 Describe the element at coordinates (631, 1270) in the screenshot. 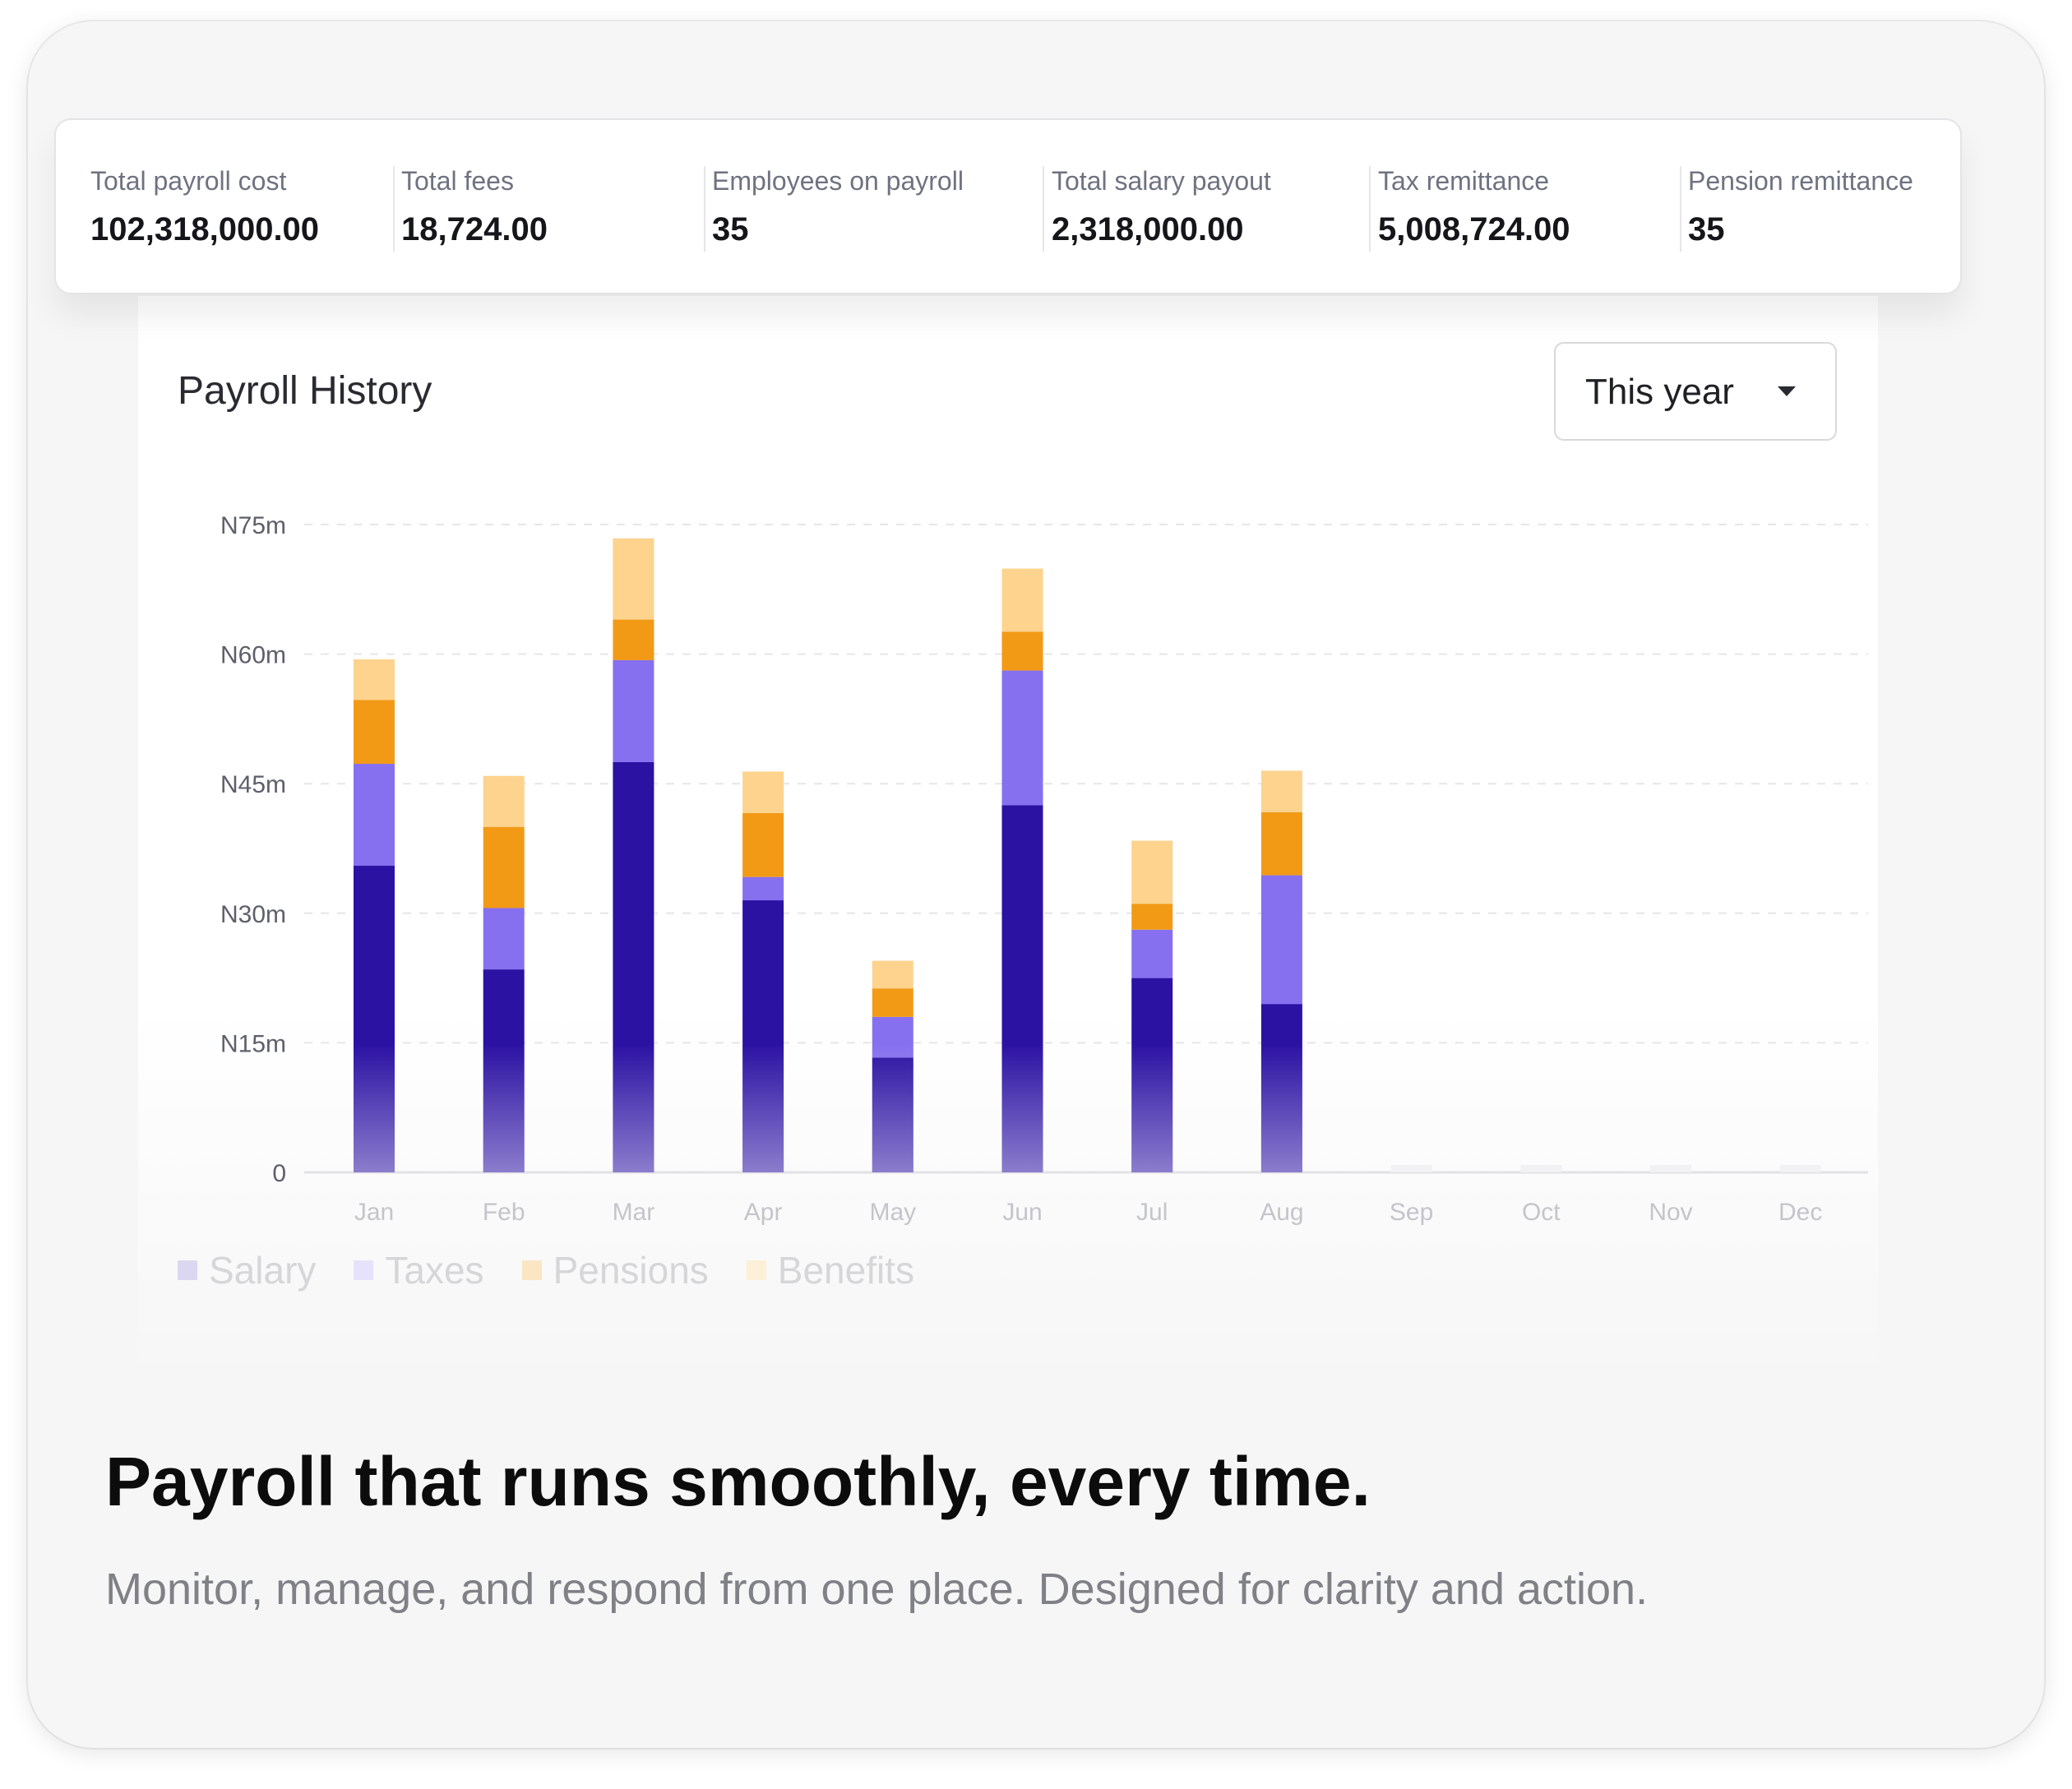

I see `legend-label: Pensions` at that location.